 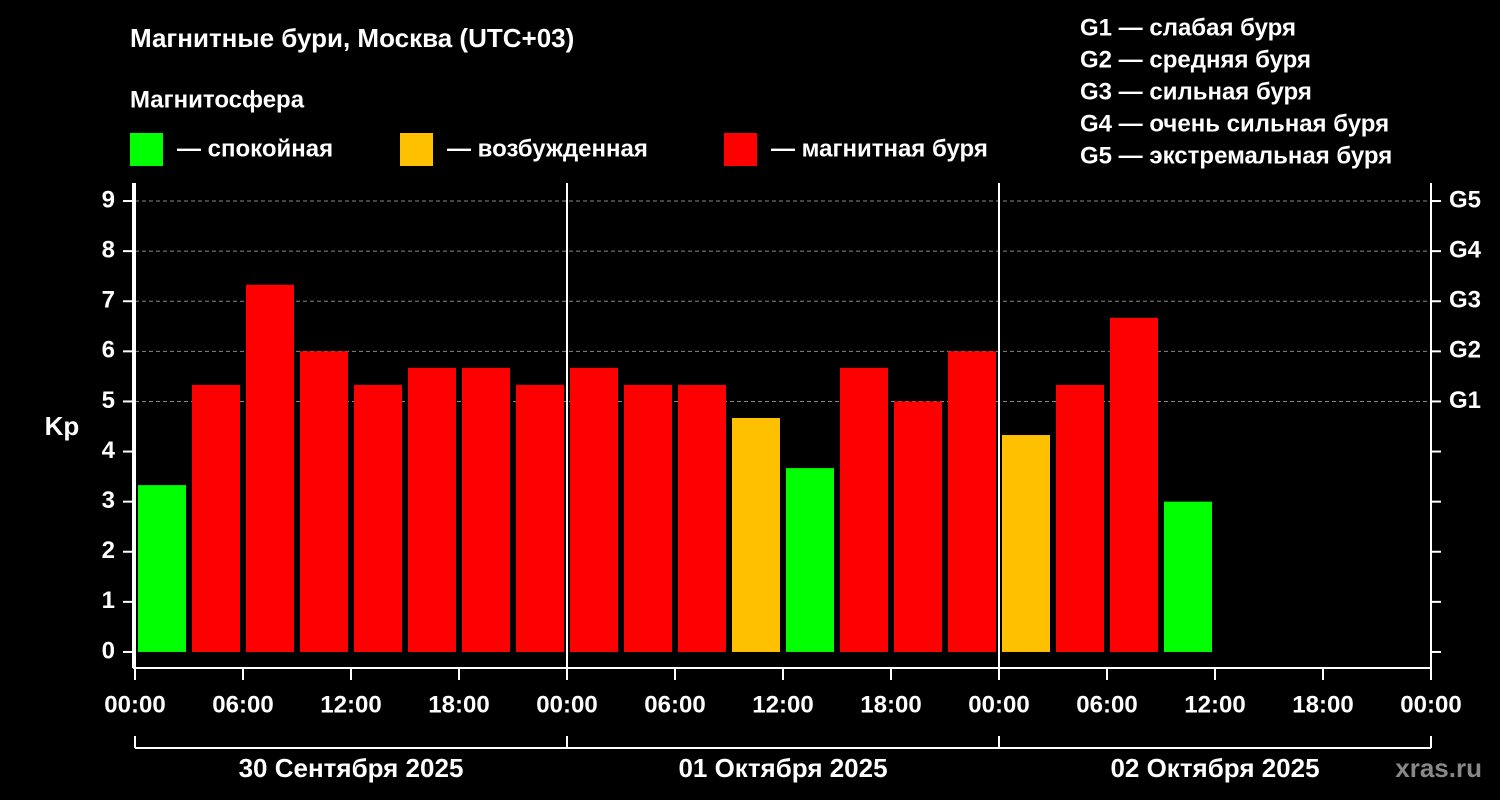 What do you see at coordinates (1236, 155) in the screenshot?
I see `storm-level: G5 — экстремальная буря` at bounding box center [1236, 155].